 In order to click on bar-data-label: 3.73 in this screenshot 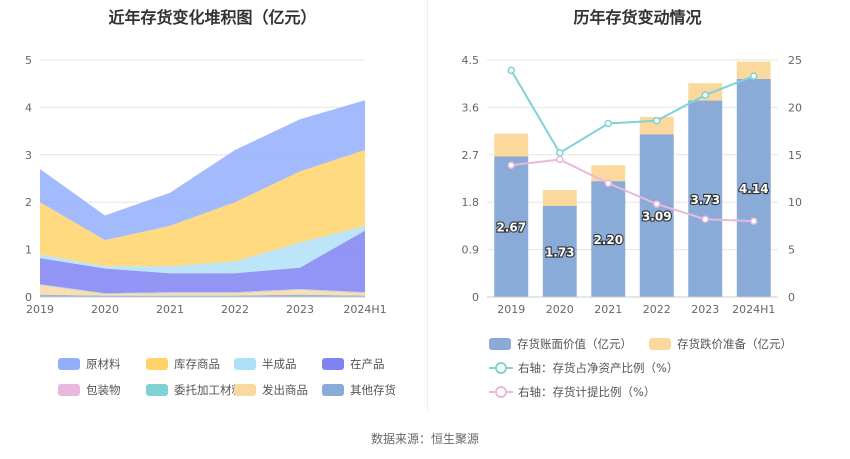, I will do `click(705, 200)`.